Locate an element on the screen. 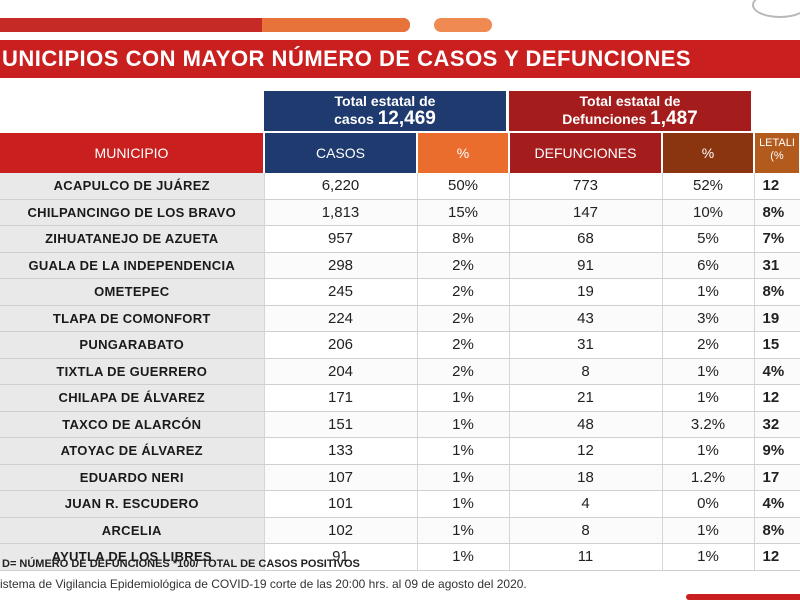 The height and width of the screenshot is (600, 800). cell-municipio: TIXTLA DE GUERRERO is located at coordinates (132, 371).